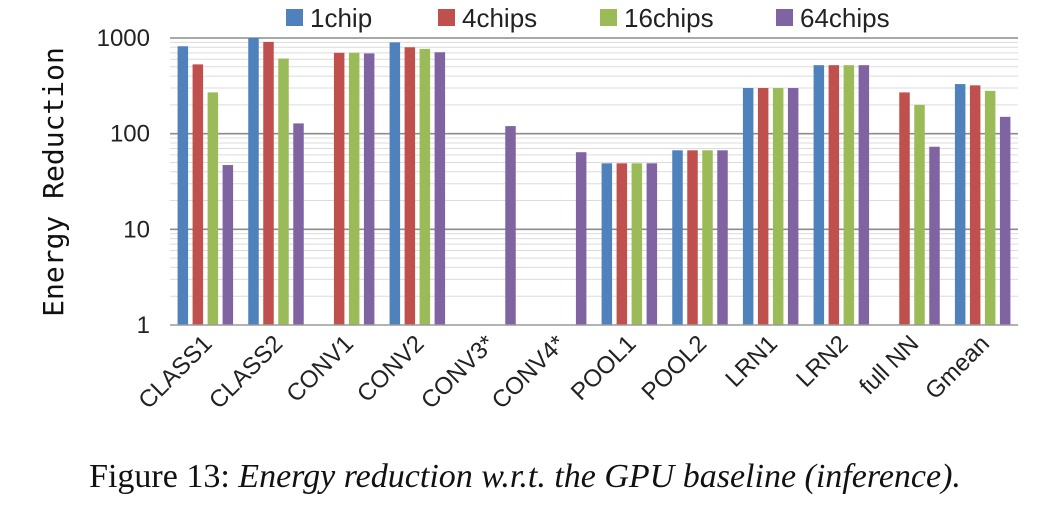  Describe the element at coordinates (669, 18) in the screenshot. I see `legend-label-16chips: 16chips` at that location.